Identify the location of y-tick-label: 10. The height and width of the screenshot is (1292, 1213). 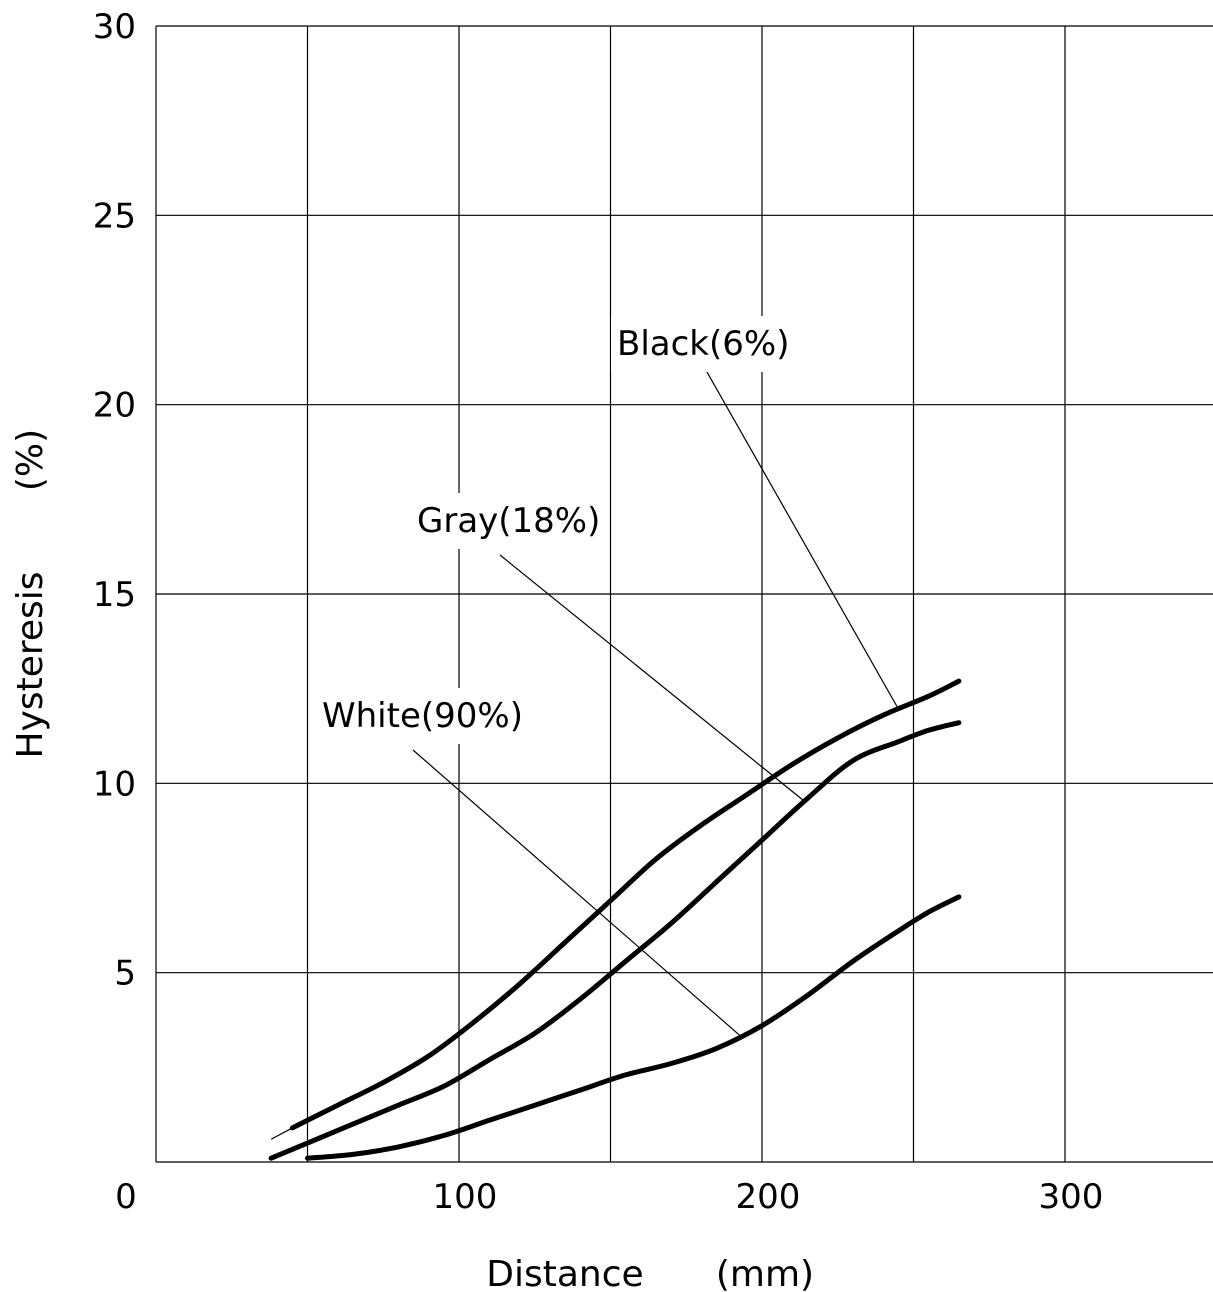
(114, 784).